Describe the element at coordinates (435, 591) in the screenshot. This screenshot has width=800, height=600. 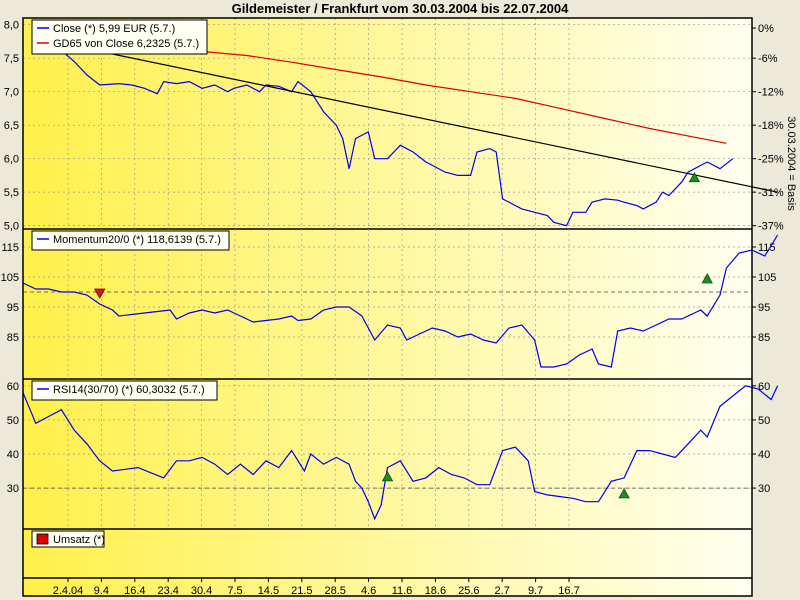
I see `x-tick-label: 18.6` at that location.